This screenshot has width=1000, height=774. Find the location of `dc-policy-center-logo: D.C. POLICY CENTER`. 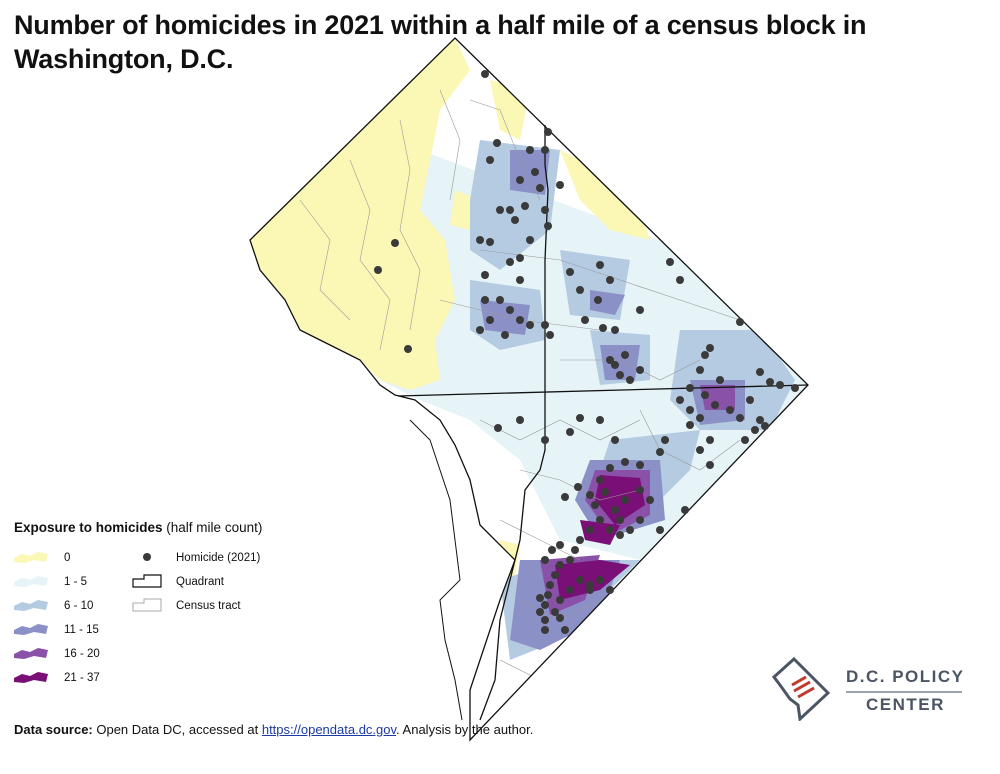

dc-policy-center-logo: D.C. POLICY CENTER is located at coordinates (872, 690).